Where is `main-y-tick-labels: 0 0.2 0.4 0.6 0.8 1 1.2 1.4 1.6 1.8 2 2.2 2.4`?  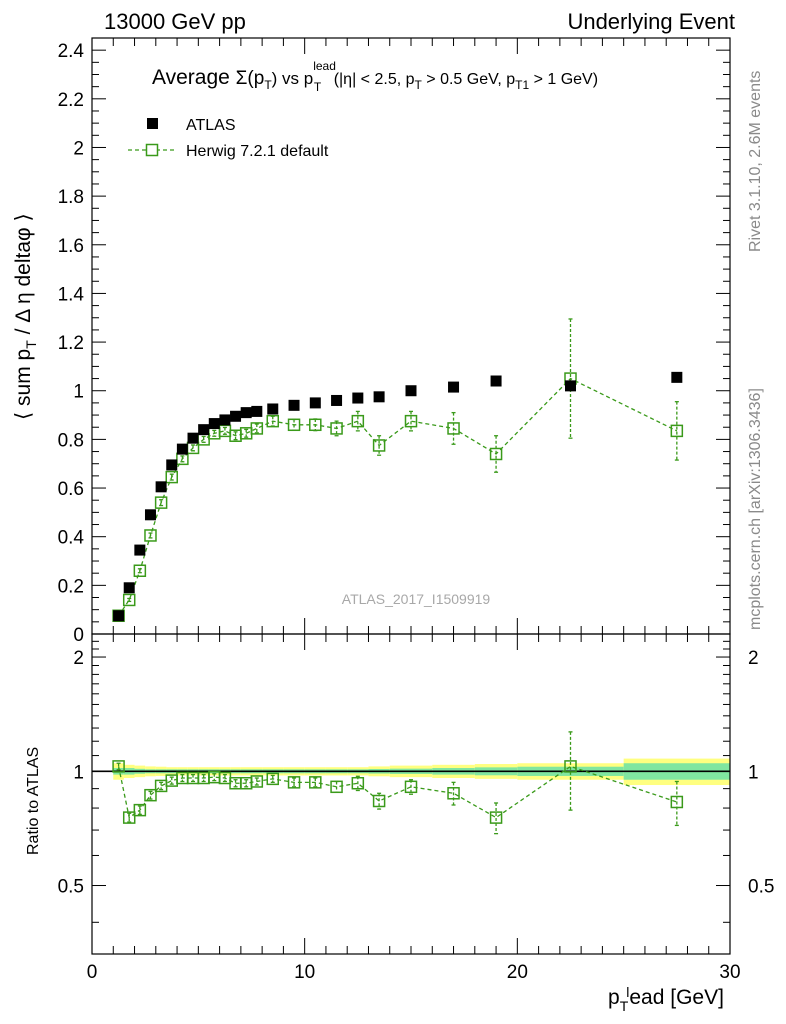
main-y-tick-labels: 0 0.2 0.4 0.6 0.8 1 1.2 1.4 1.6 1.8 2 2.2 2.4 is located at coordinates (71, 343).